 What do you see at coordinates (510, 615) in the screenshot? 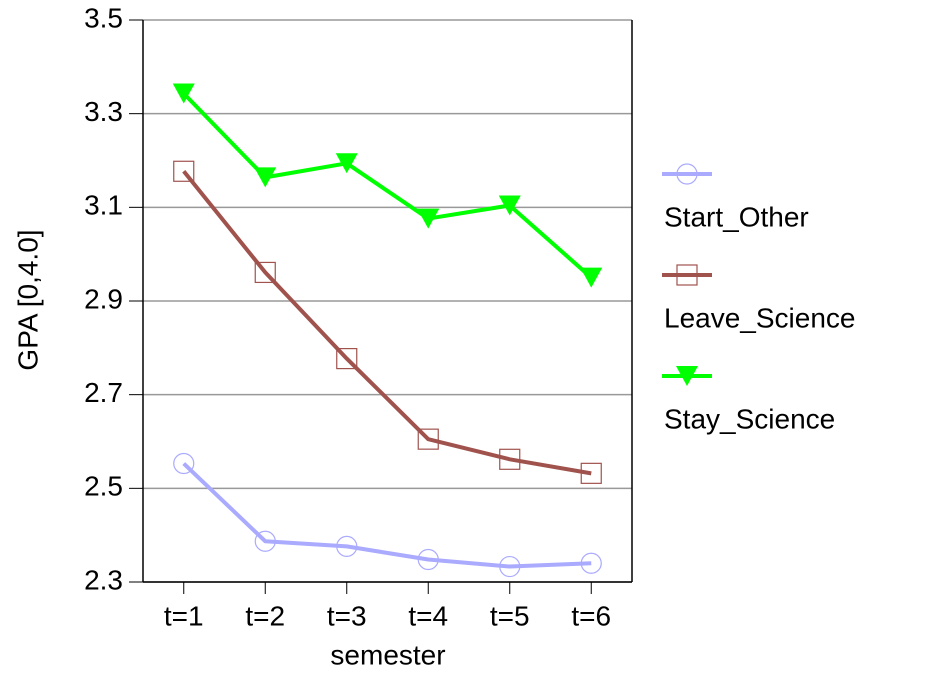
I see `x-tick-label: t=5` at bounding box center [510, 615].